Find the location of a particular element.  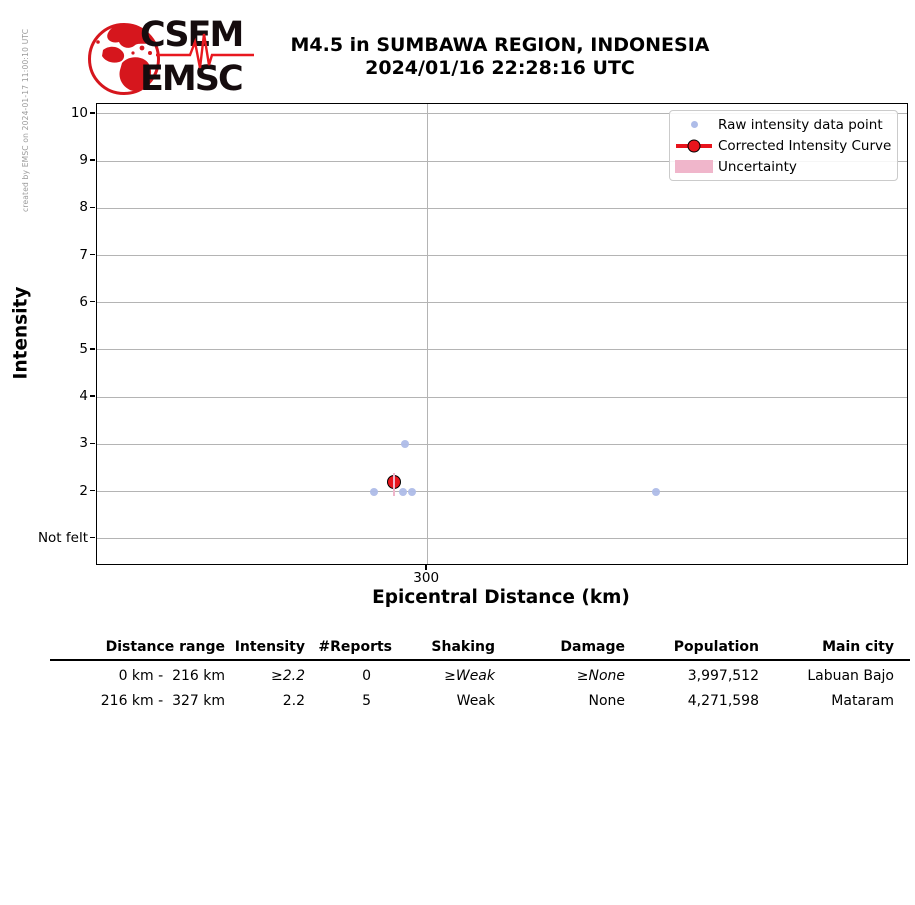

legend-label: Uncertainty is located at coordinates (757, 166).